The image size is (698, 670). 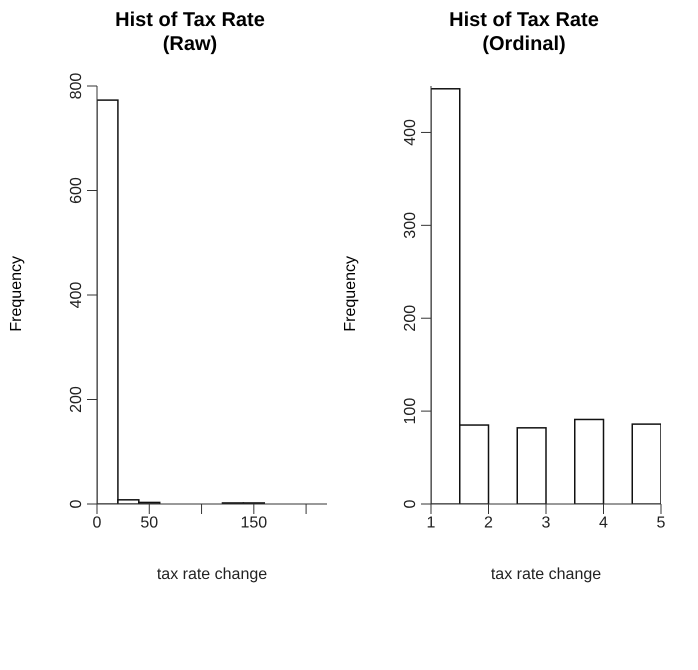 What do you see at coordinates (431, 523) in the screenshot?
I see `x-tick-label: 1` at bounding box center [431, 523].